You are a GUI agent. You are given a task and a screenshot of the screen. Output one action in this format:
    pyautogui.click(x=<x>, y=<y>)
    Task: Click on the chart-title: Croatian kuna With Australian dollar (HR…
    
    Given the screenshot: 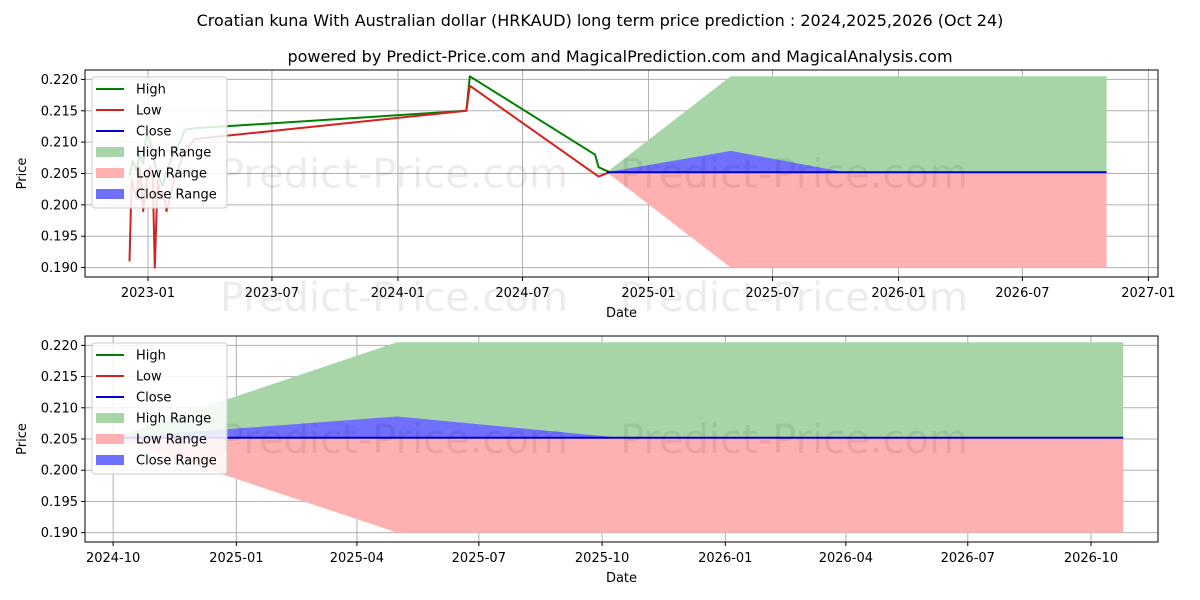 What is the action you would take?
    pyautogui.click(x=600, y=20)
    